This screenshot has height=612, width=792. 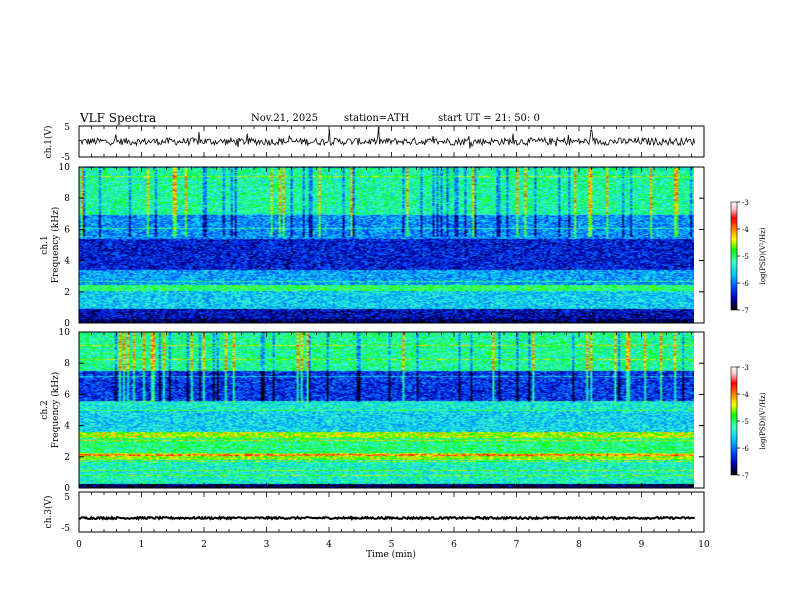 What do you see at coordinates (377, 118) in the screenshot?
I see `station-label: station=ATH` at bounding box center [377, 118].